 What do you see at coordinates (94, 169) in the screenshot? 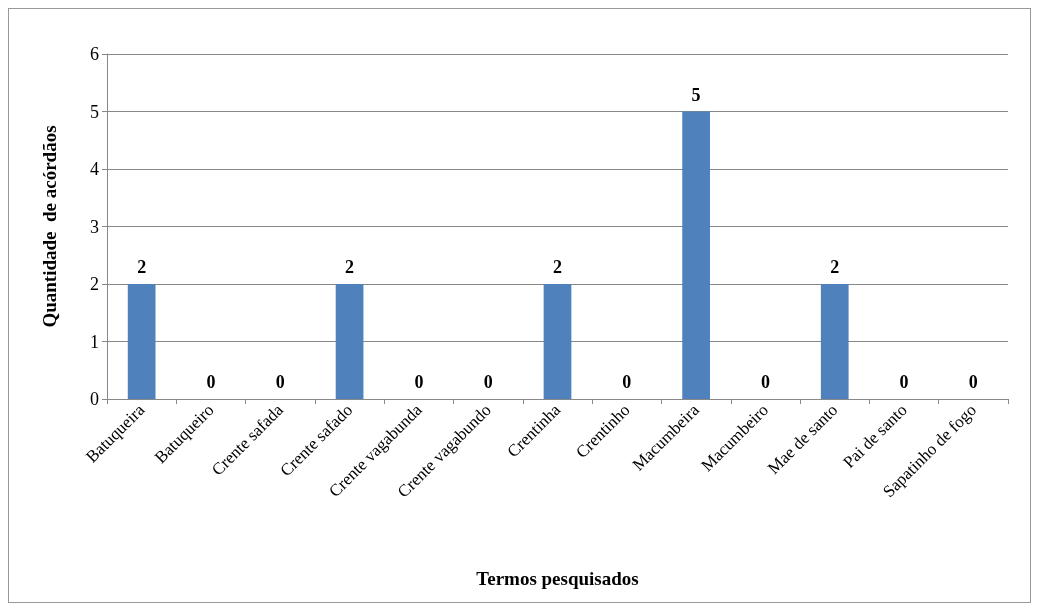
I see `y-tick-label: 4` at bounding box center [94, 169].